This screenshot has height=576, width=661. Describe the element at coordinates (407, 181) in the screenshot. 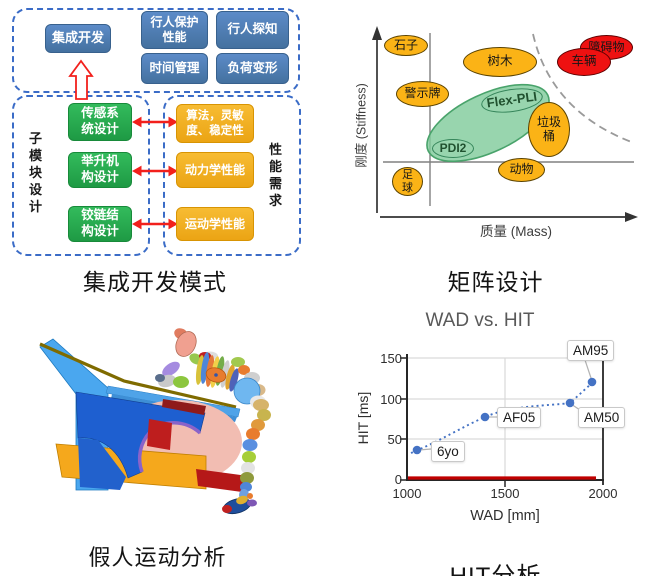

I see `ellipse-soccer-ball: 足球` at that location.